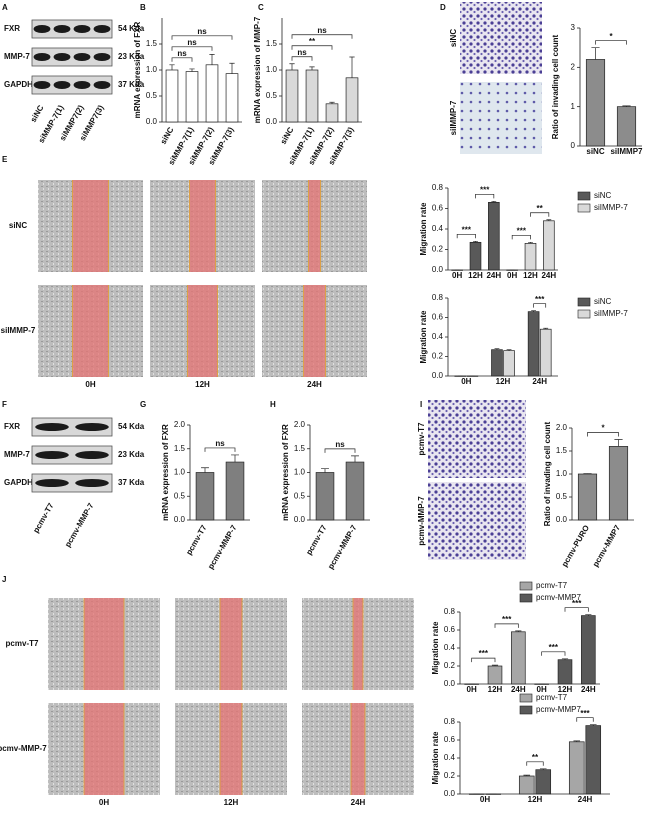 The image size is (661, 813). Describe the element at coordinates (573, 145) in the screenshot. I see `y-tick-label: 0` at that location.